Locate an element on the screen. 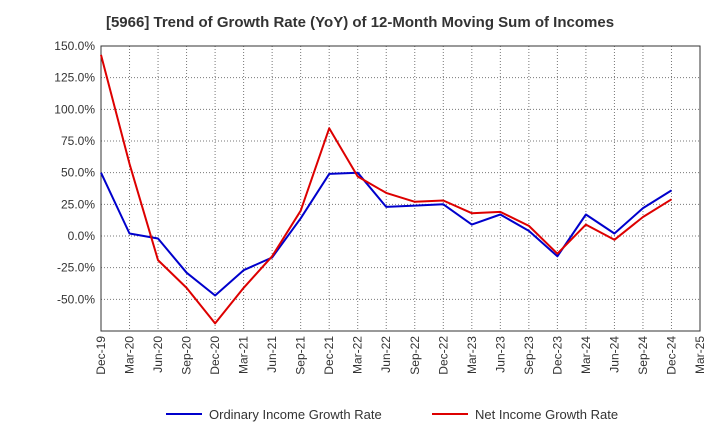  x-tick-label: Dec-24 is located at coordinates (671, 355).